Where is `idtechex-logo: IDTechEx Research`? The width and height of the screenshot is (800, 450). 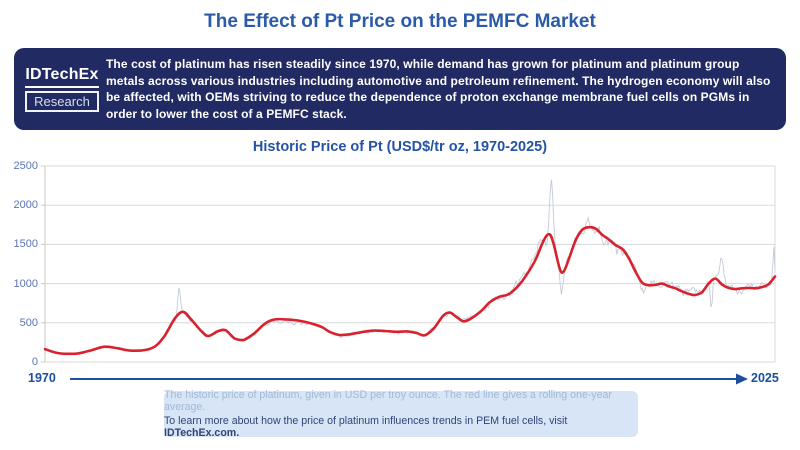 idtechex-logo: IDTechEx Research is located at coordinates (62, 89).